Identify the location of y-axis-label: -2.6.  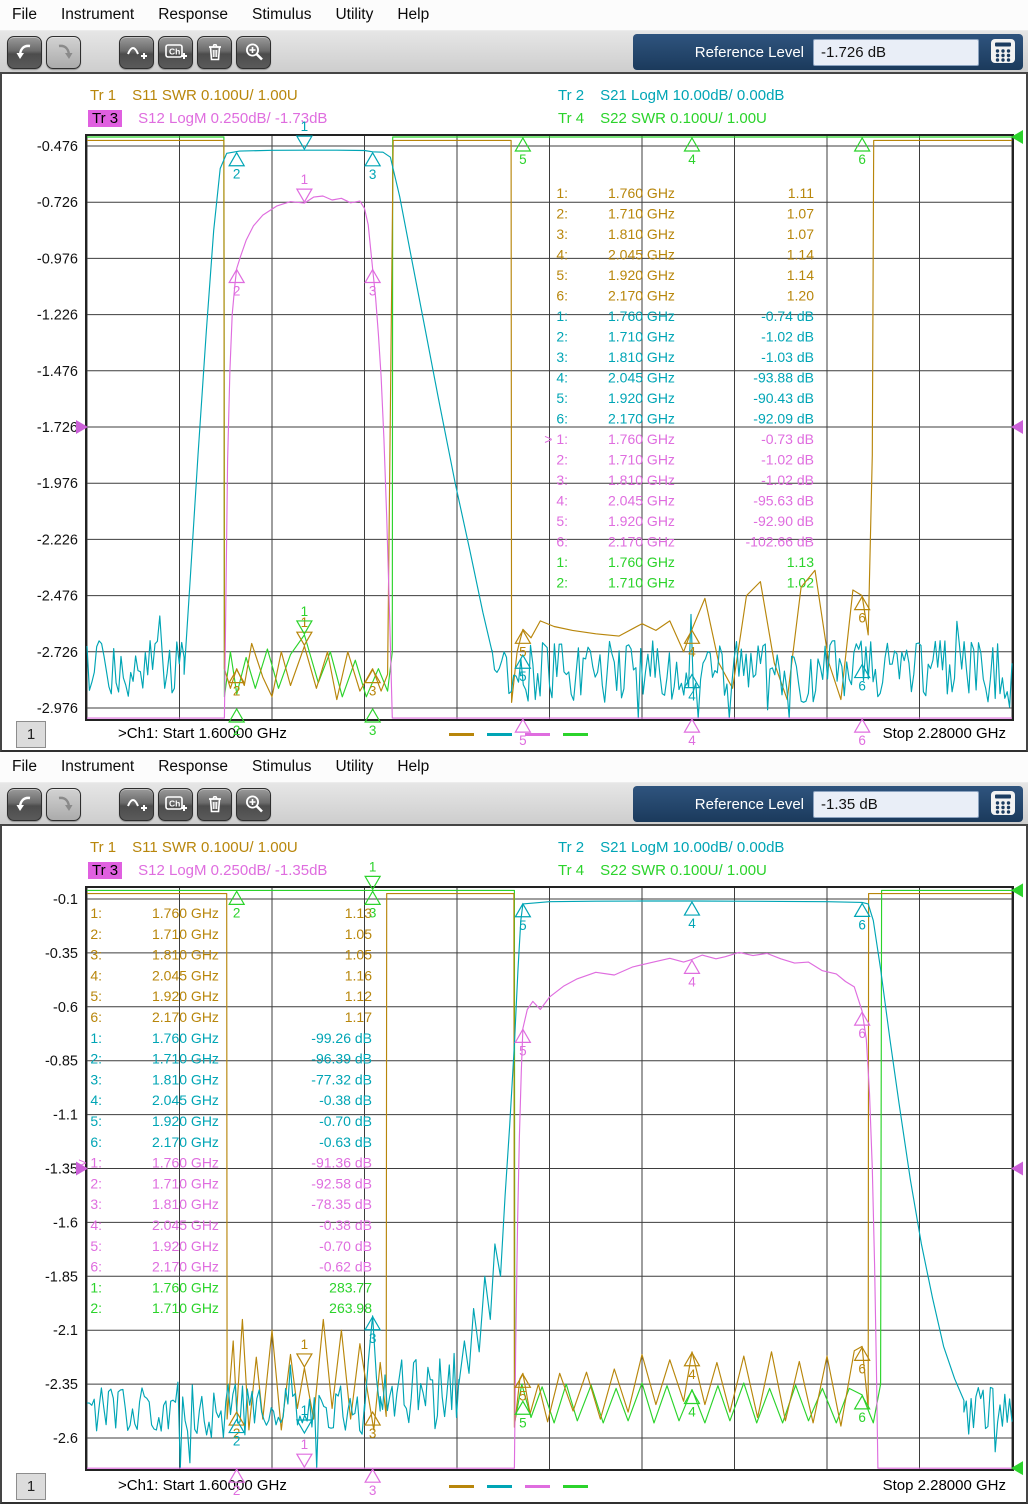
(65, 1439).